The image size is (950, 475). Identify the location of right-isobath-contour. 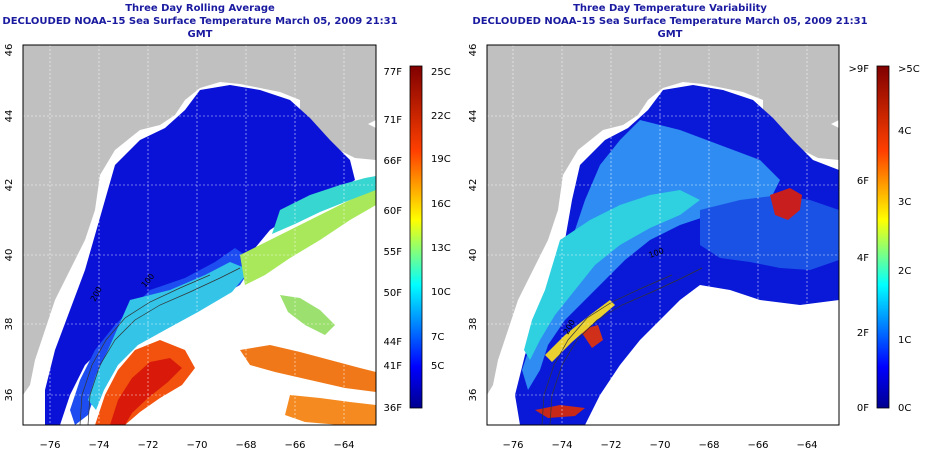
(626, 346).